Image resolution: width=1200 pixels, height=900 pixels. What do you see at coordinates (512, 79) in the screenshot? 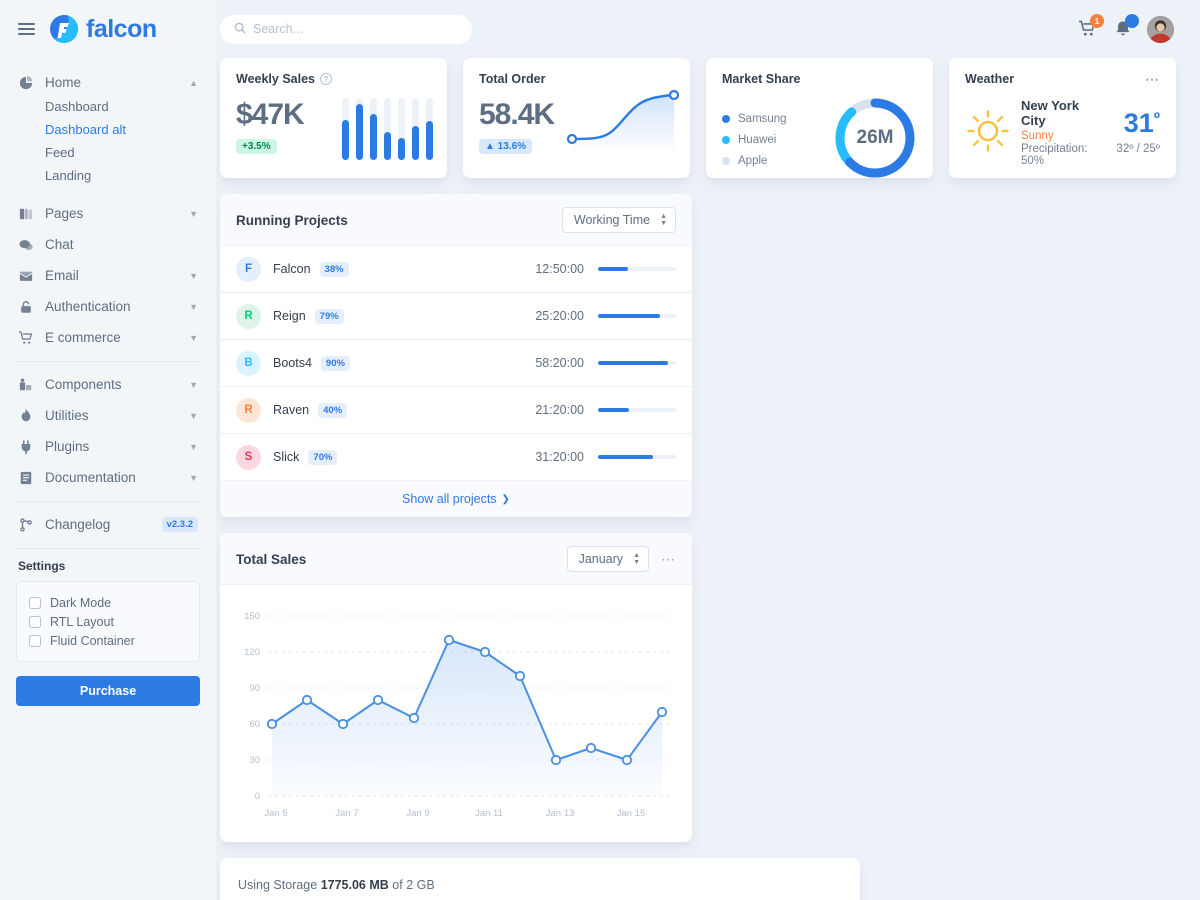
I see `card-title-text: Total Order` at bounding box center [512, 79].